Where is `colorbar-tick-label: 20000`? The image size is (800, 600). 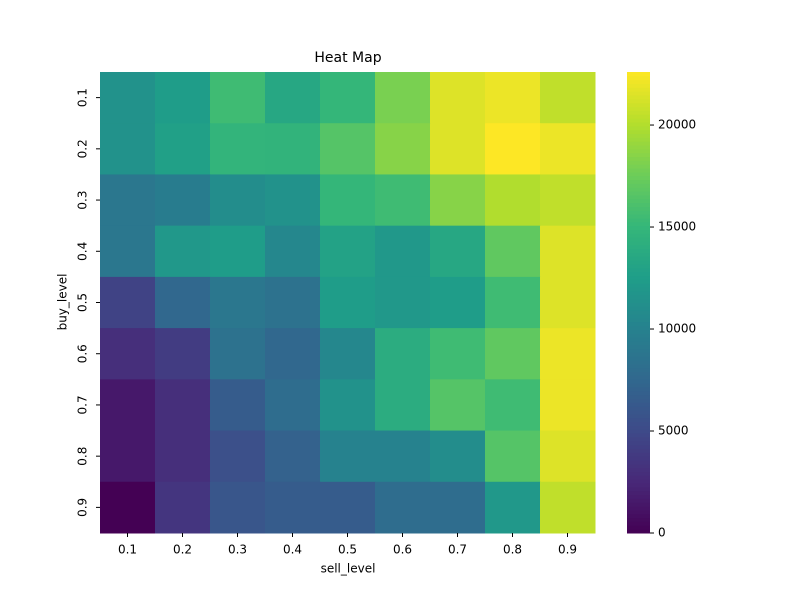
colorbar-tick-label: 20000 is located at coordinates (677, 125).